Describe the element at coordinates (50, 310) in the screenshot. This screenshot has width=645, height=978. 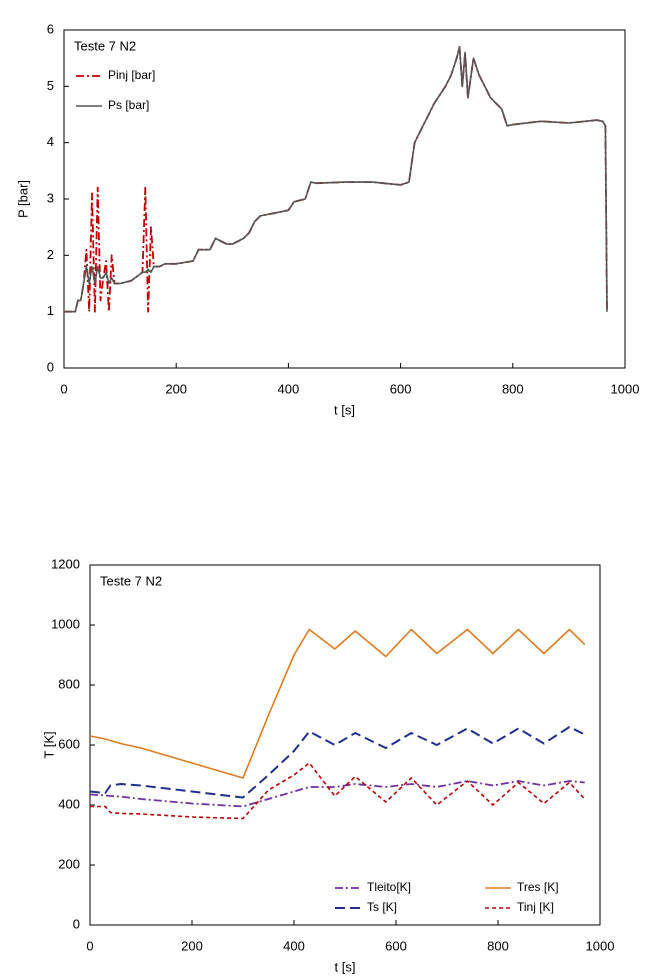
I see `y-tick-label: 1` at that location.